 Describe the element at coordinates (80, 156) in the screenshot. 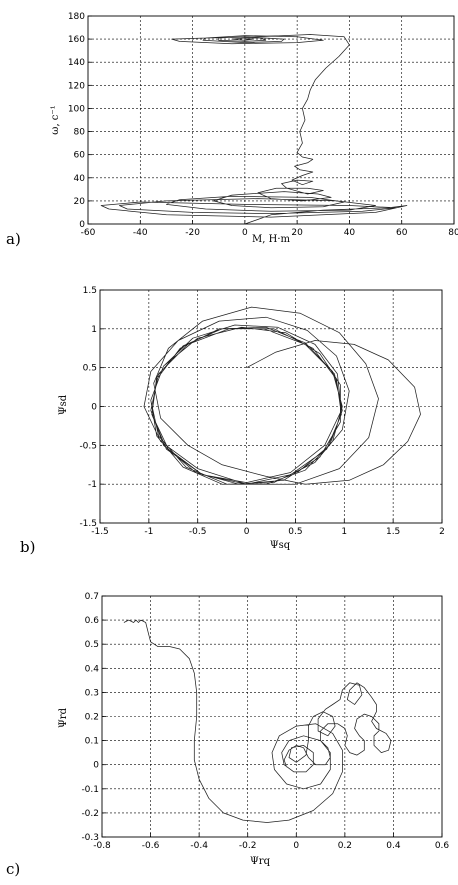

I see `y-tick-label: 60` at that location.